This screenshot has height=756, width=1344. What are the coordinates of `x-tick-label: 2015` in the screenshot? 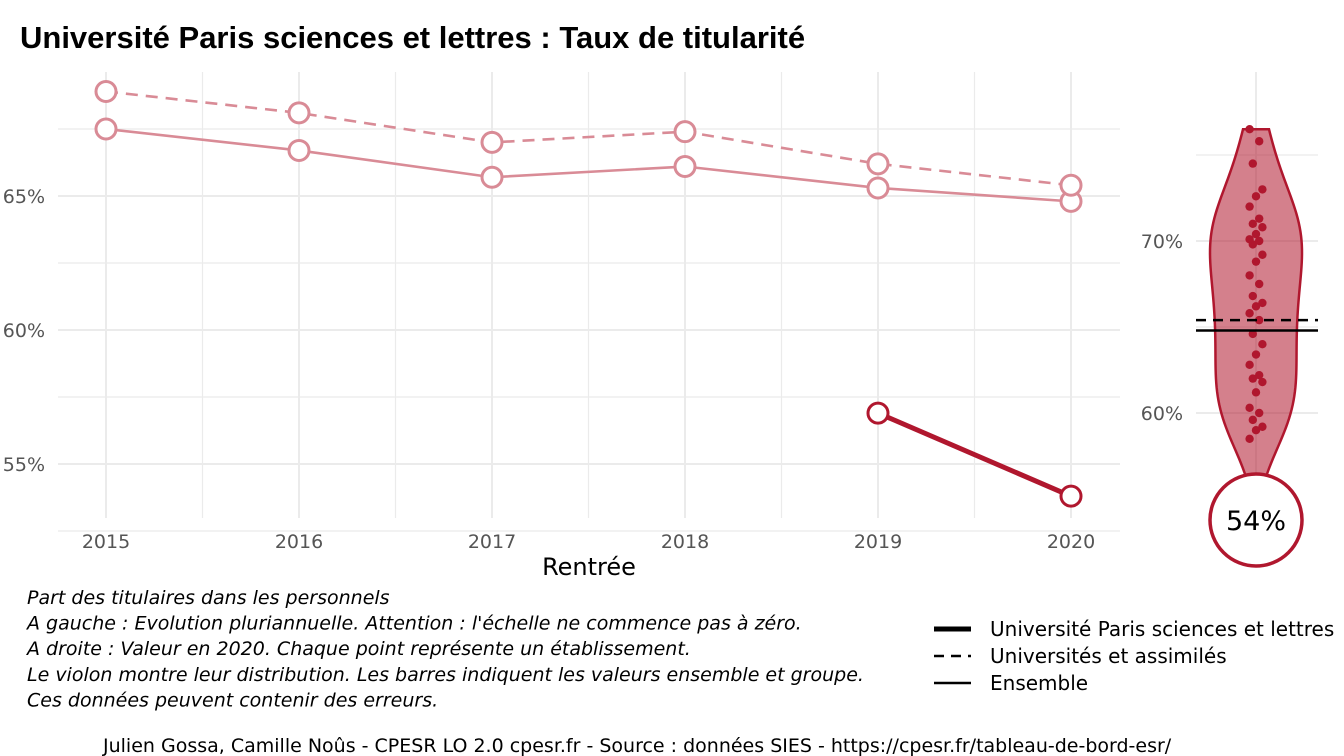 It's located at (106, 542).